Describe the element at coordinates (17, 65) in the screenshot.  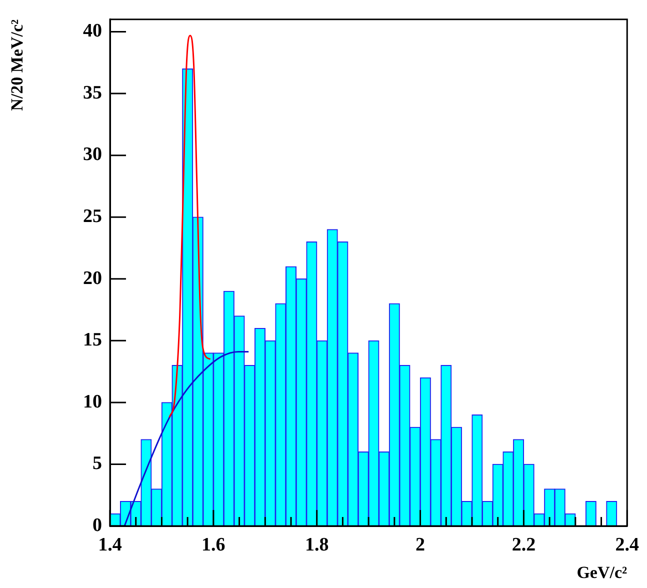
I see `y-axis-title: N/20 MeV/c²` at that location.